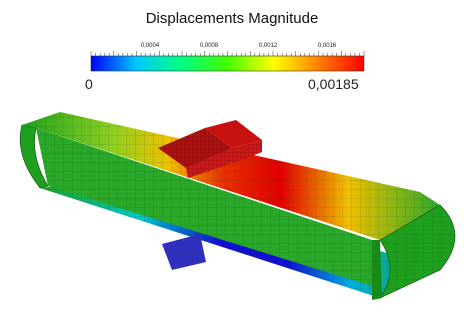 Image resolution: width=464 pixels, height=324 pixels. Describe the element at coordinates (268, 46) in the screenshot. I see `colorbar-tick-label: 0,0012` at that location.